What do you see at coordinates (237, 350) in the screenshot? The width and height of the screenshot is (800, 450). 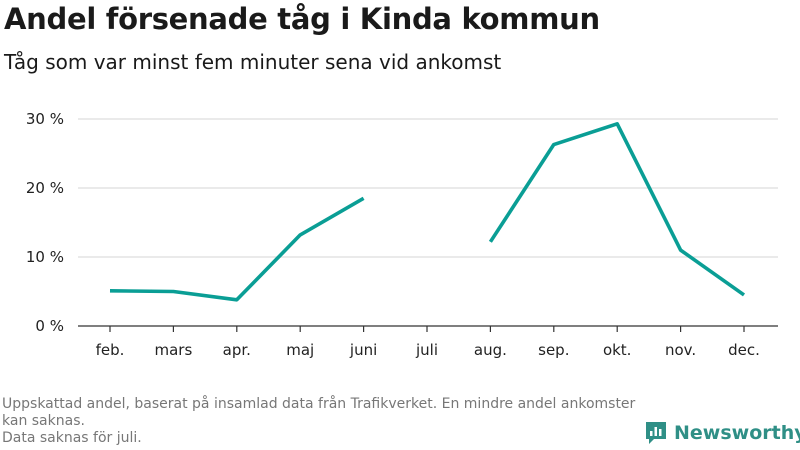 I see `x-tick-label: apr.` at bounding box center [237, 350].